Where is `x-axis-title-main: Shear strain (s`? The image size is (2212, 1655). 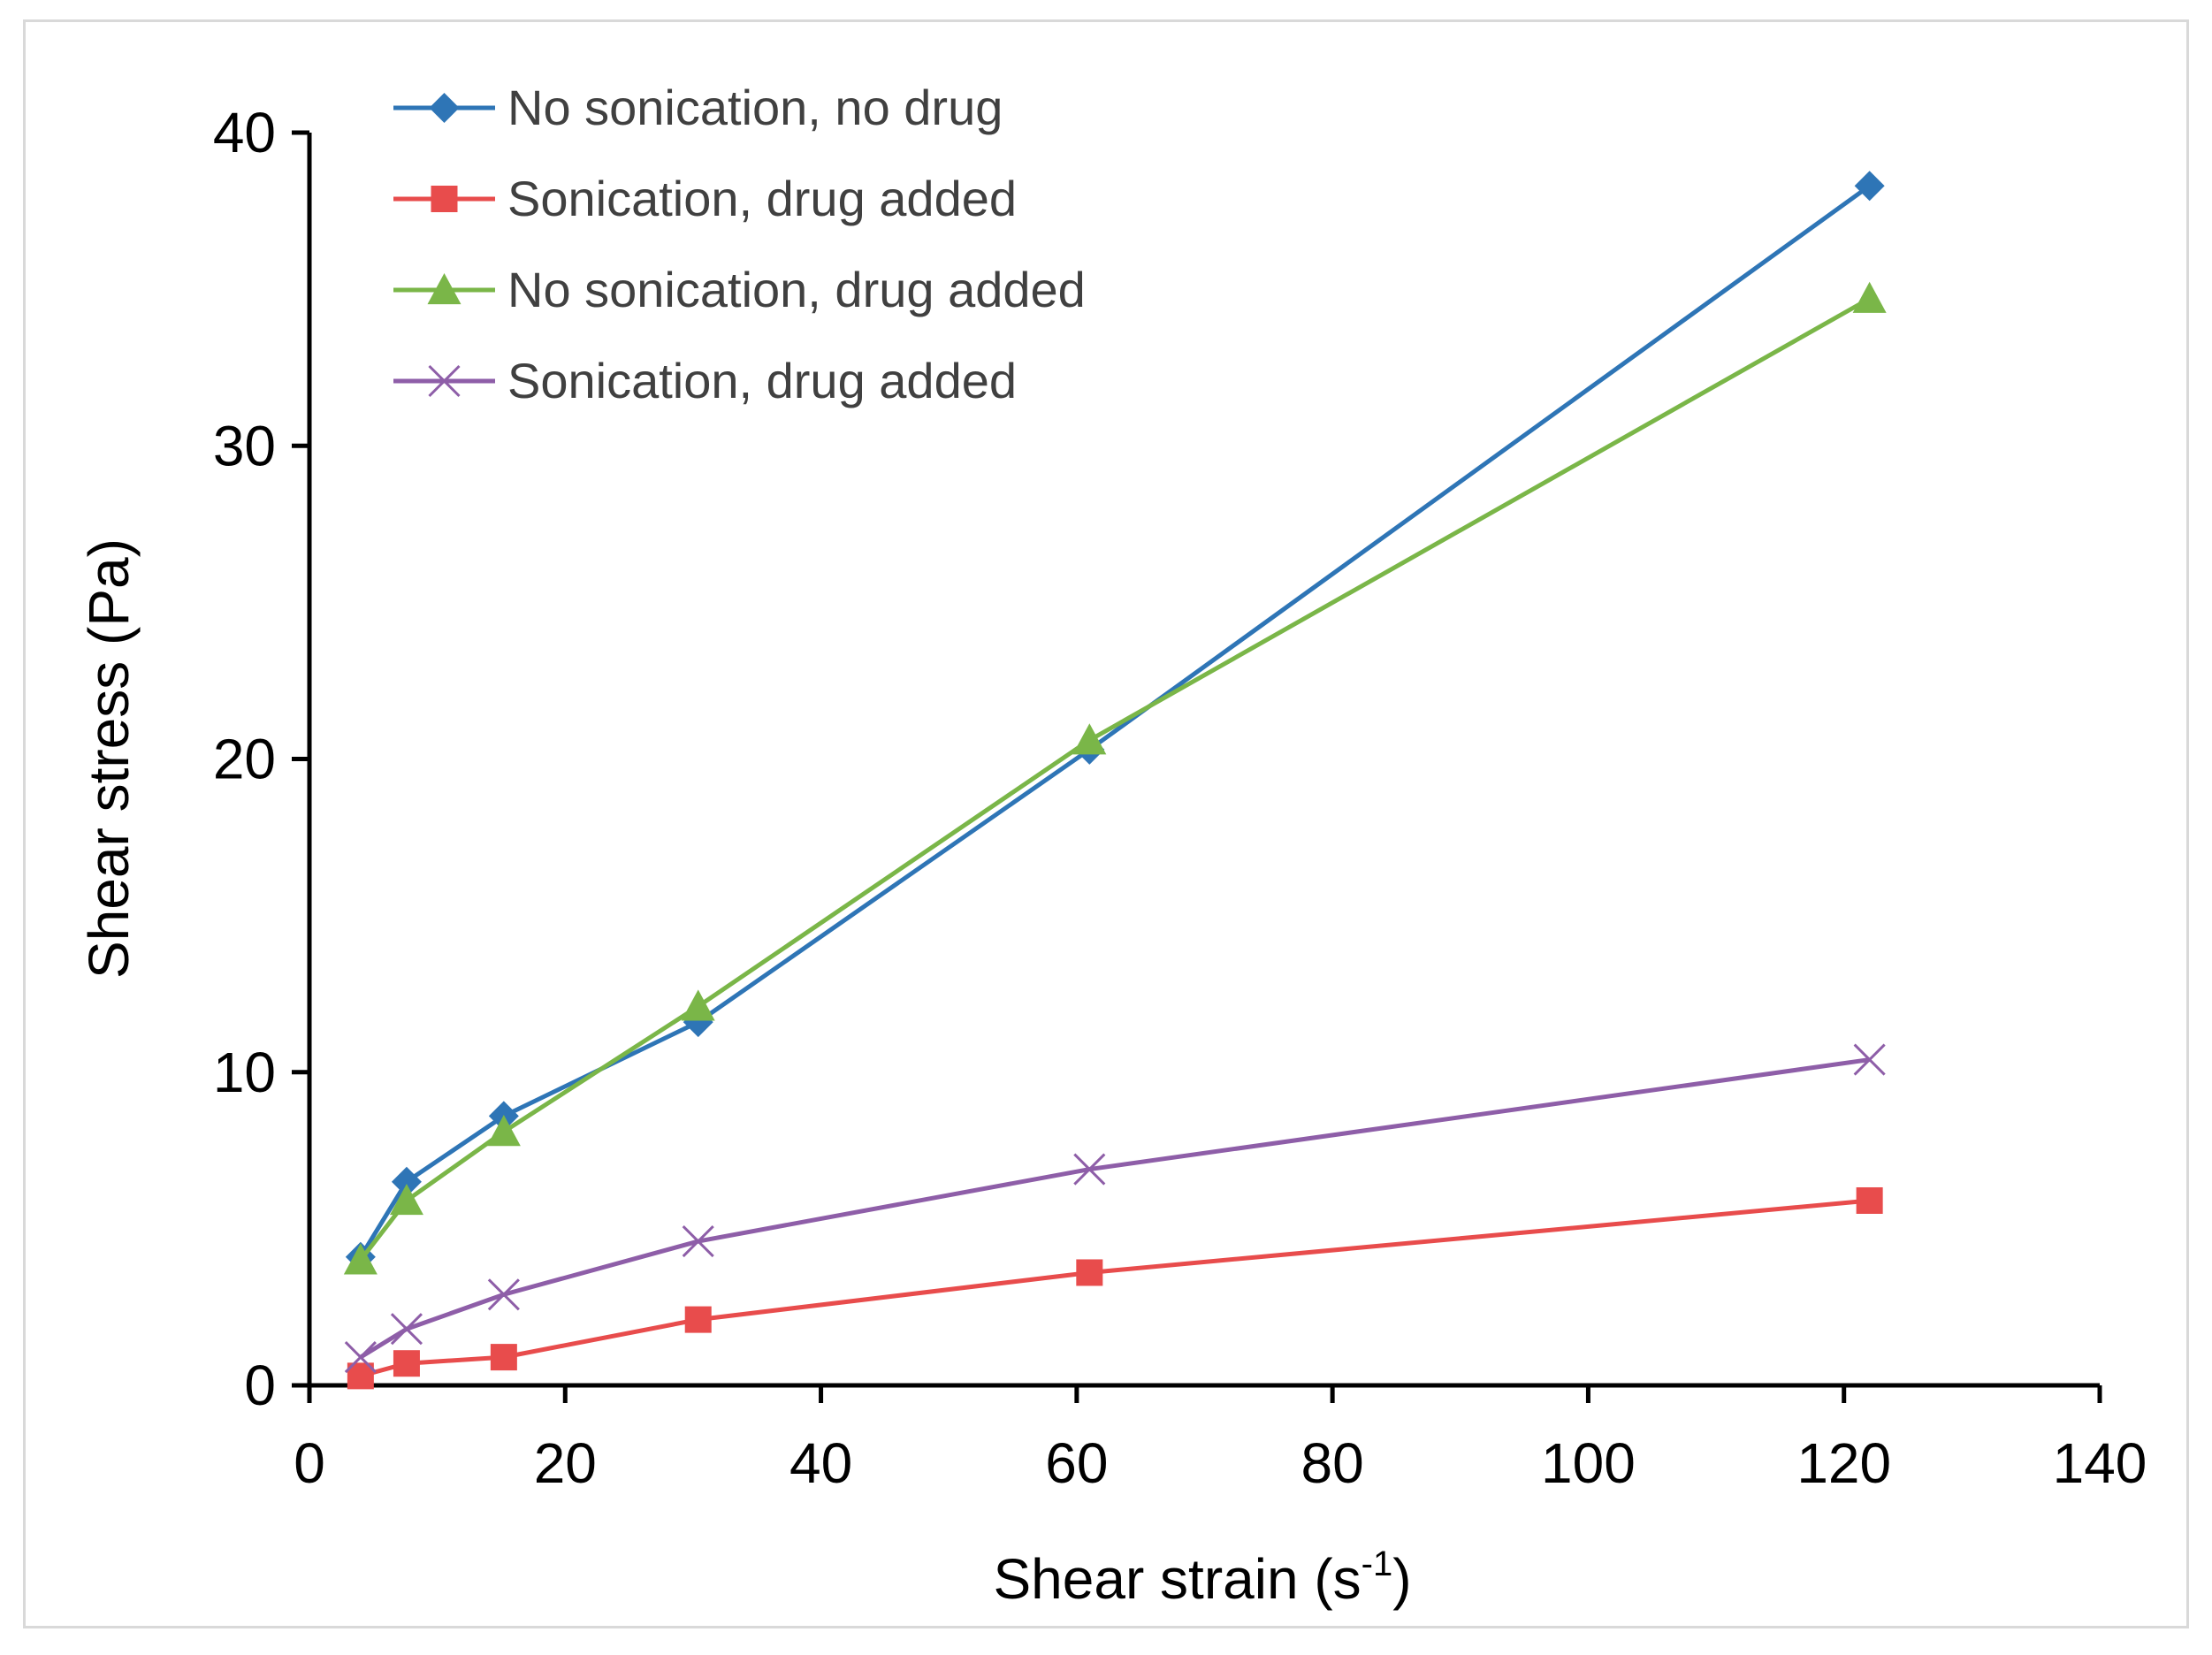
x-axis-title-main: Shear strain (s is located at coordinates (1177, 1579).